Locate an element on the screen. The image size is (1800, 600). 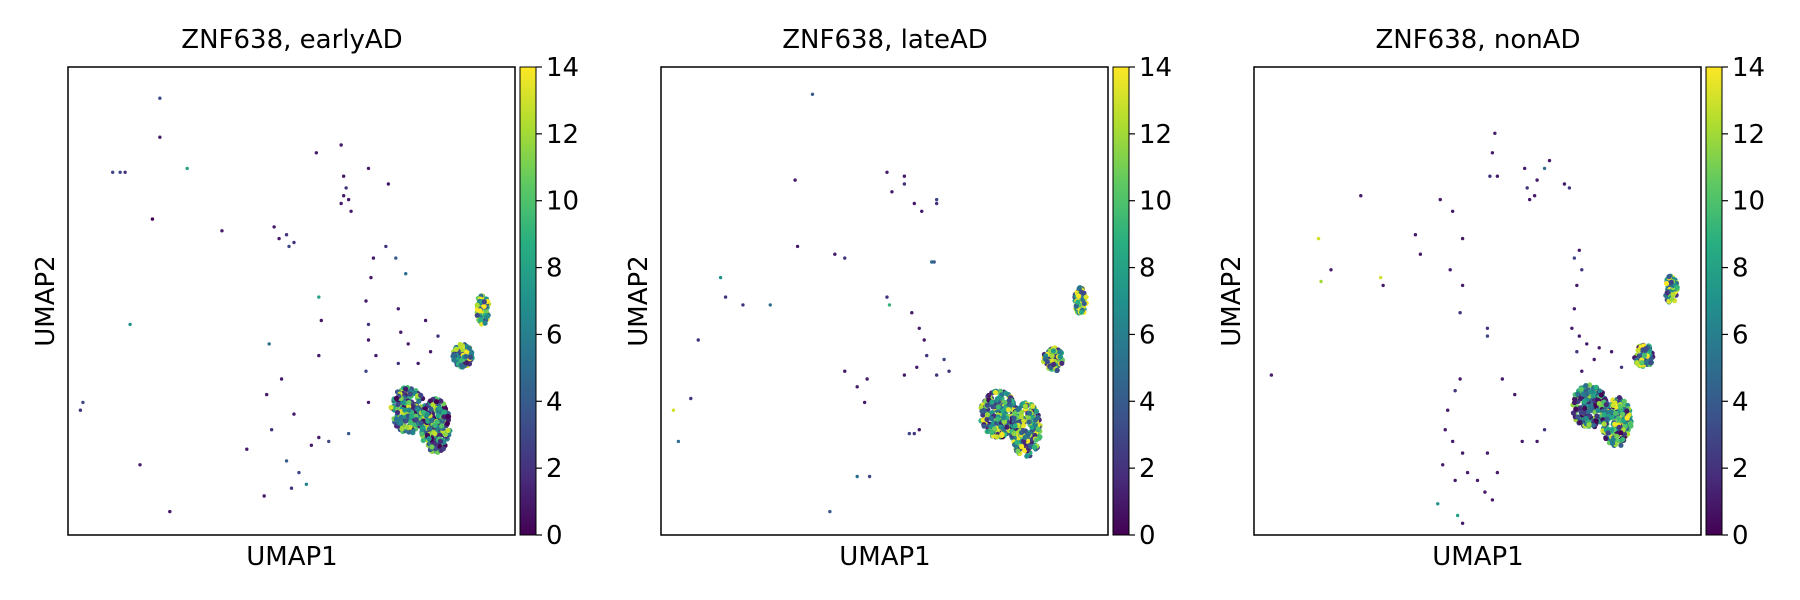
colorbar is located at coordinates (1714, 301).